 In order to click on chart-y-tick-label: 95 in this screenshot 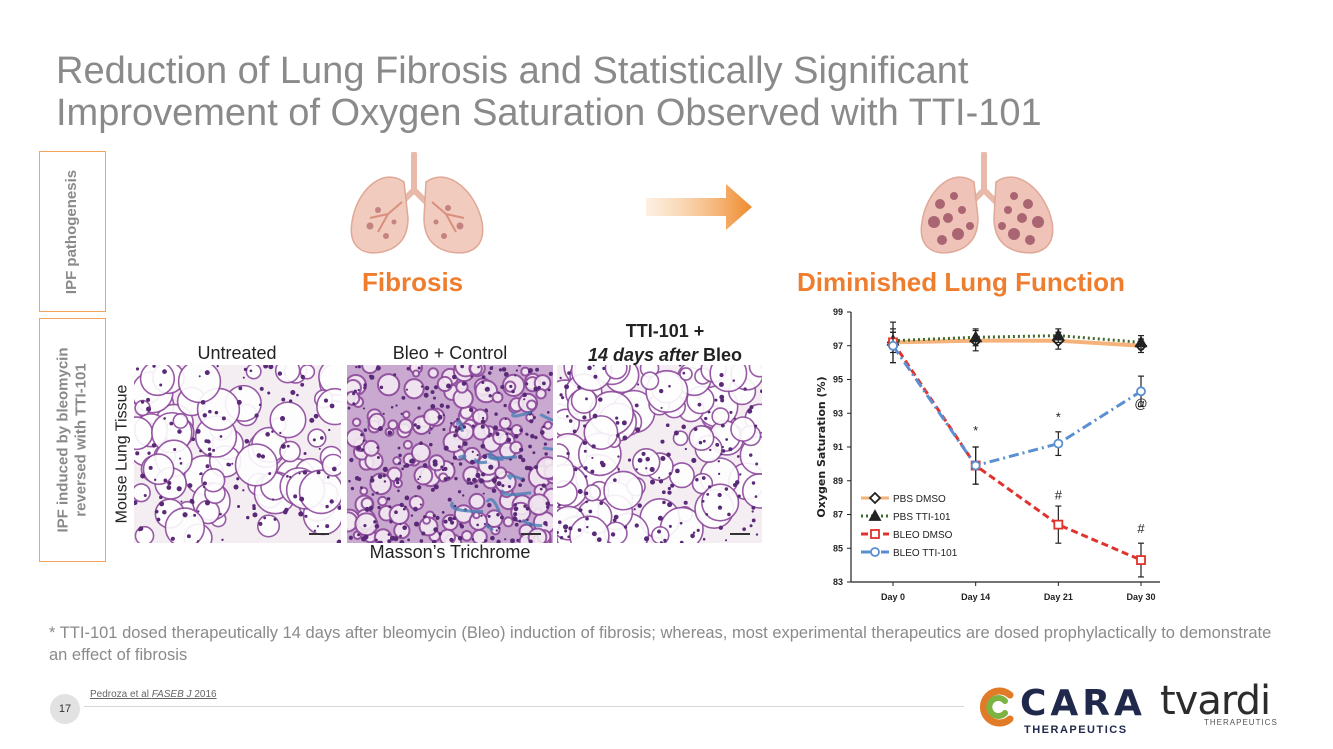, I will do `click(838, 380)`.